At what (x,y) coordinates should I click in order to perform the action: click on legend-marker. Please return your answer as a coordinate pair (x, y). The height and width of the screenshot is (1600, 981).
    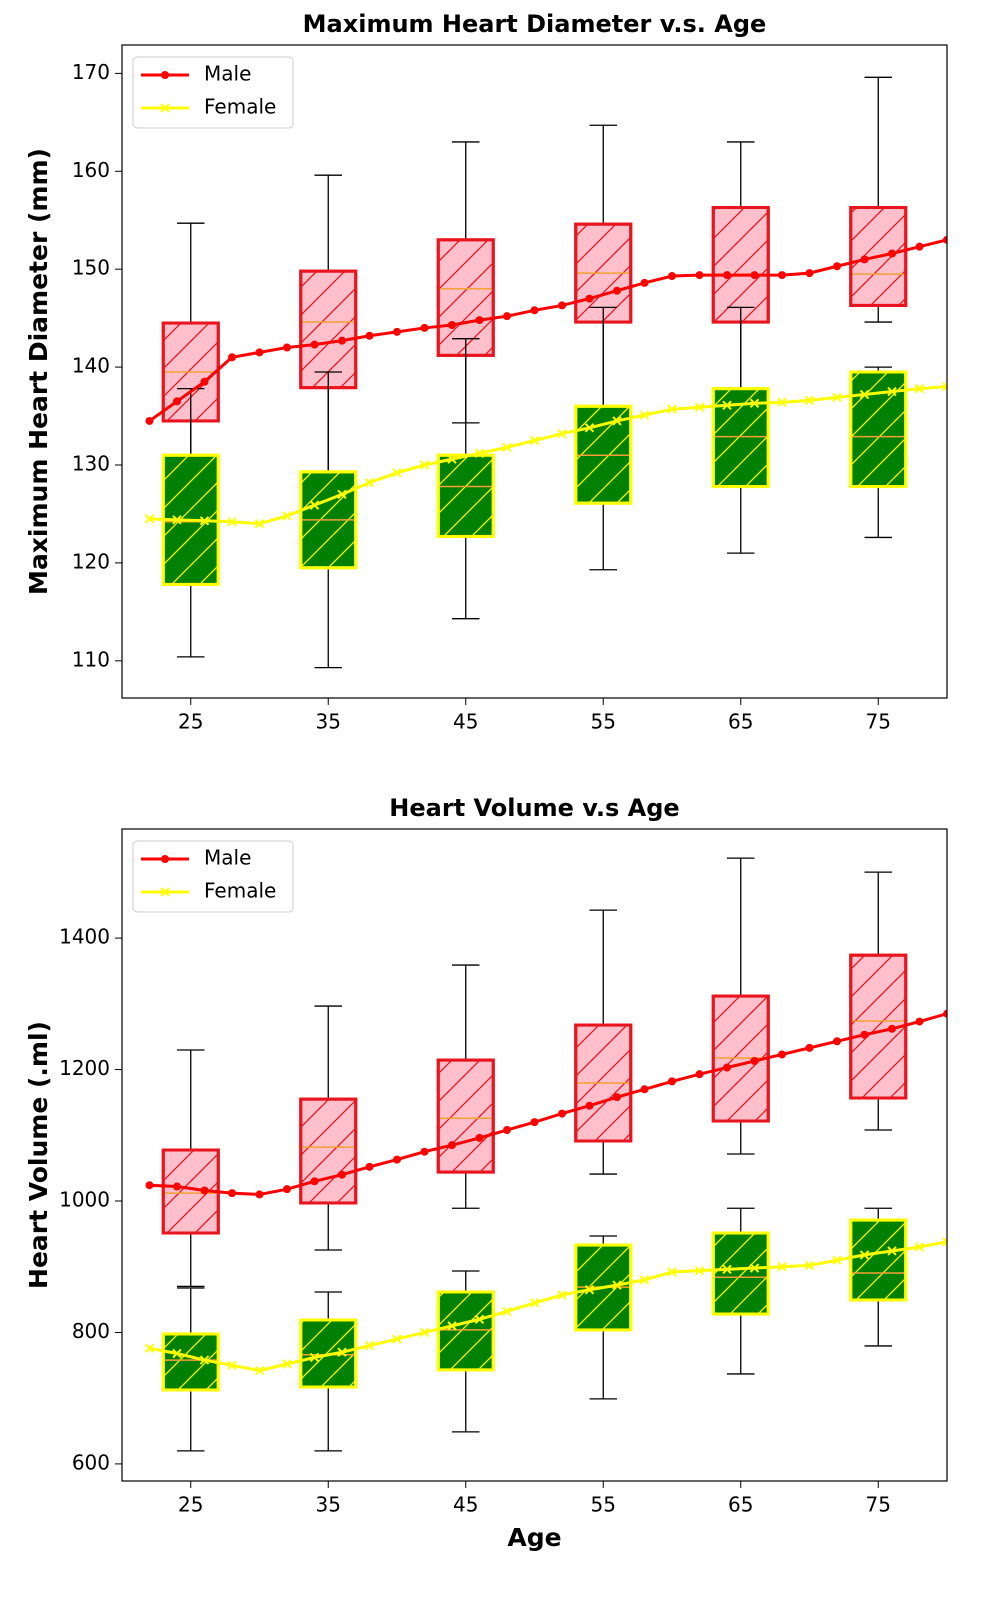
    Looking at the image, I should click on (165, 892).